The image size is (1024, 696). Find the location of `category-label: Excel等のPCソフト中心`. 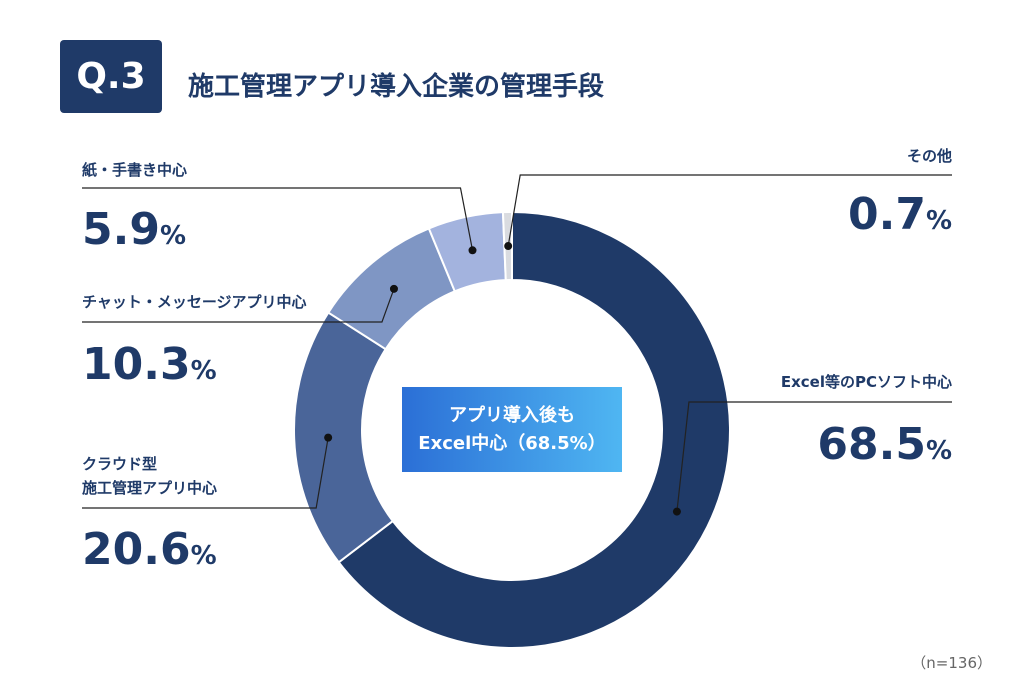

category-label: Excel等のPCソフト中心 is located at coordinates (866, 382).